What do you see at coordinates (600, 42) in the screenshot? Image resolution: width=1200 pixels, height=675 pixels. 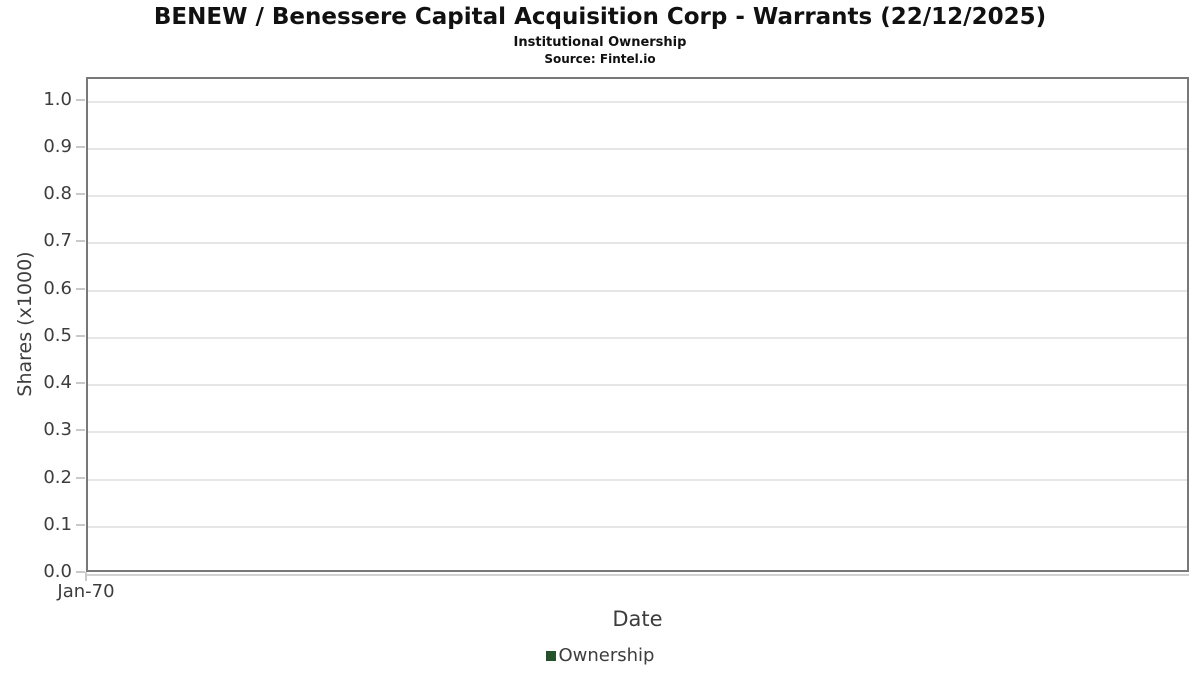 I see `chart-subtitle: Institutional Ownership` at bounding box center [600, 42].